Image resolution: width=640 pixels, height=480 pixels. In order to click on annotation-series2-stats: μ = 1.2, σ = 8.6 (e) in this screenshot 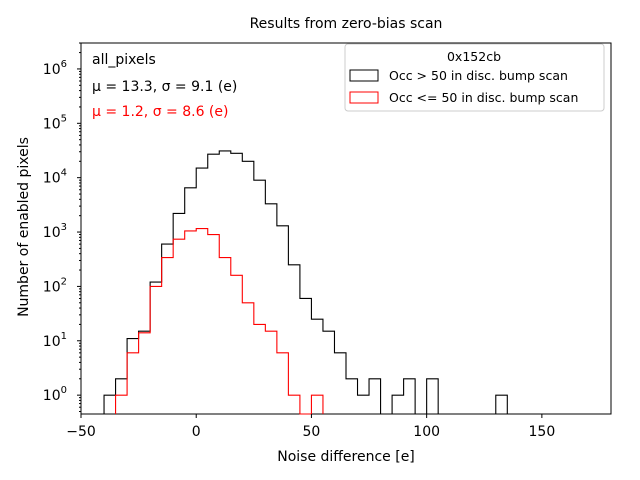, I will do `click(160, 112)`.